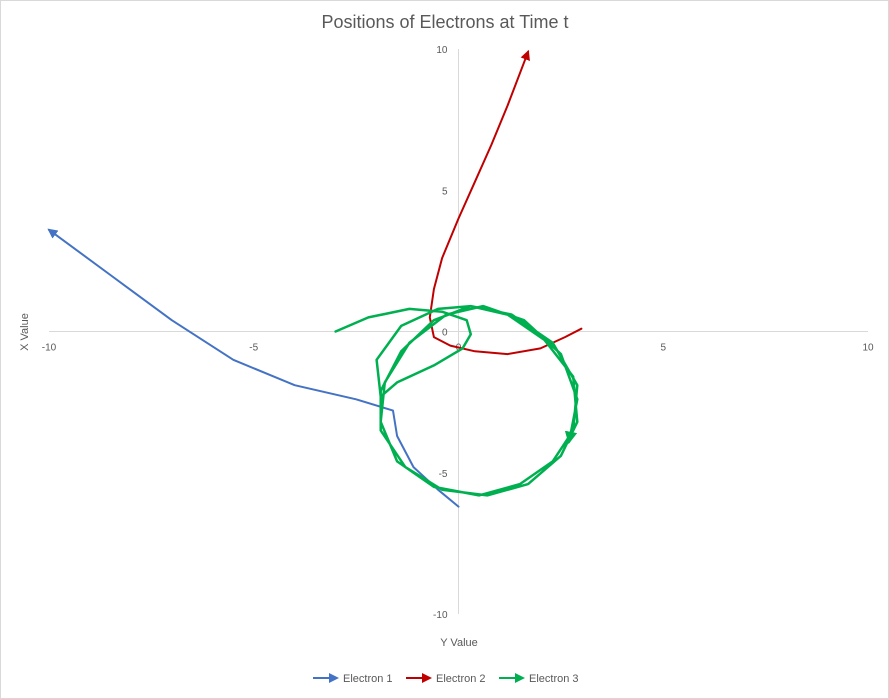 The image size is (889, 699). Describe the element at coordinates (663, 348) in the screenshot. I see `x-tick-label: 5` at that location.